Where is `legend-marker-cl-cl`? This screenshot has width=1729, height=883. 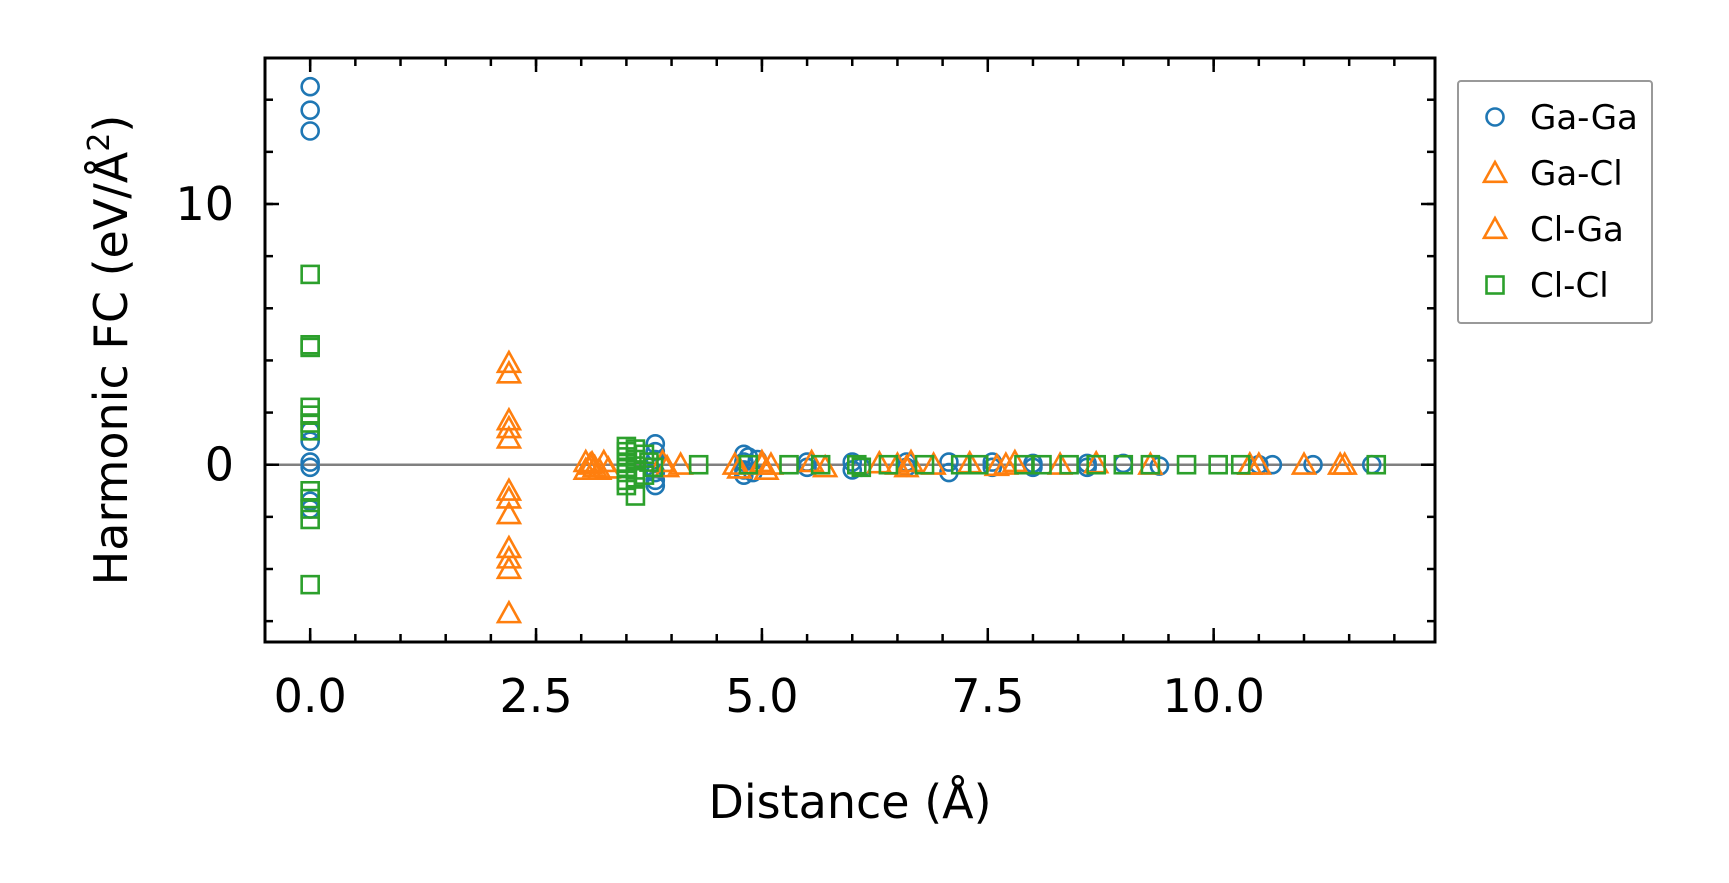 legend-marker-cl-cl is located at coordinates (1495, 285).